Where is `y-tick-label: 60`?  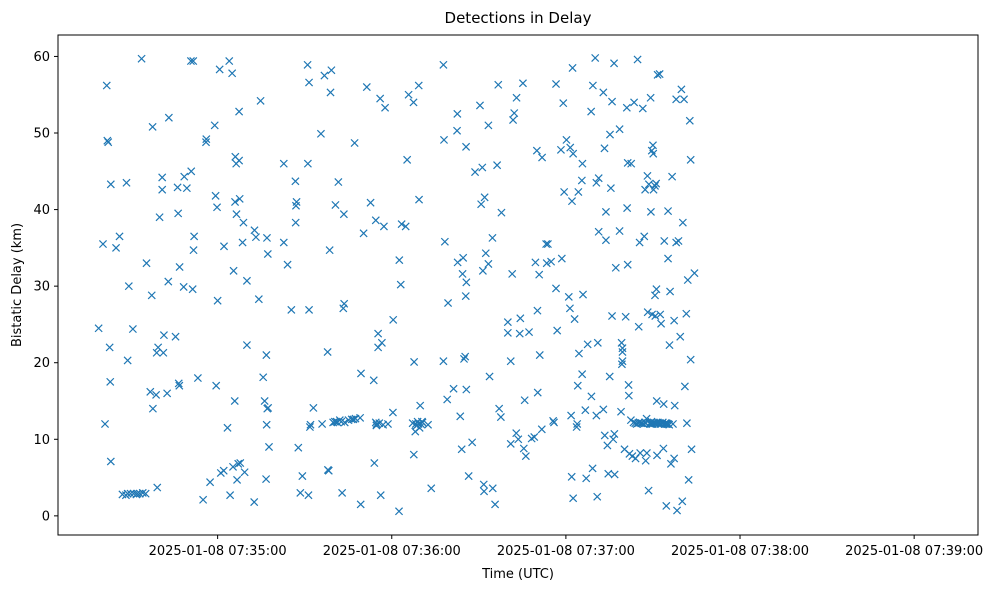 y-tick-label: 60 is located at coordinates (41, 57).